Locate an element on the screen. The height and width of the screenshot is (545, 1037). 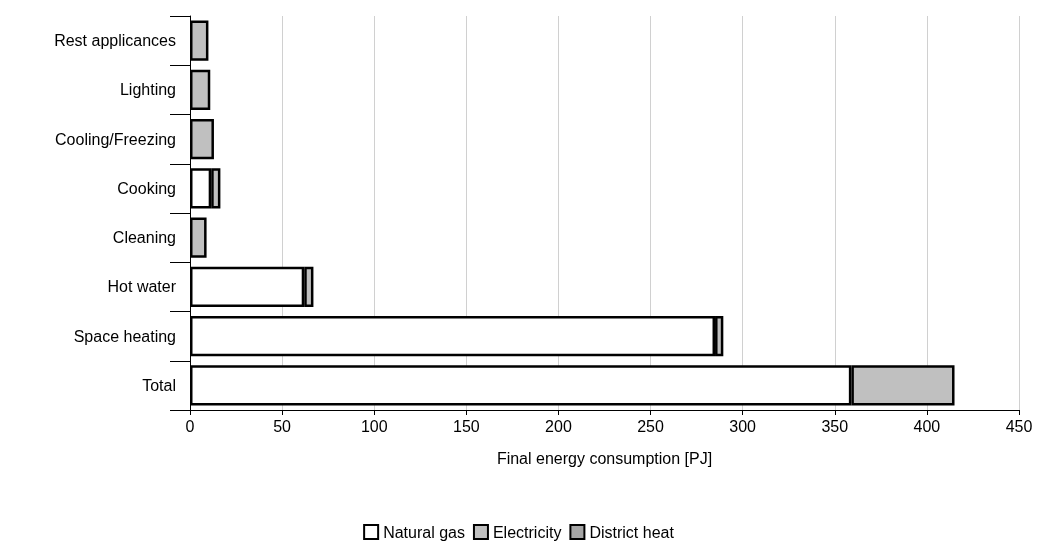
legend-label: Natural gas is located at coordinates (424, 532).